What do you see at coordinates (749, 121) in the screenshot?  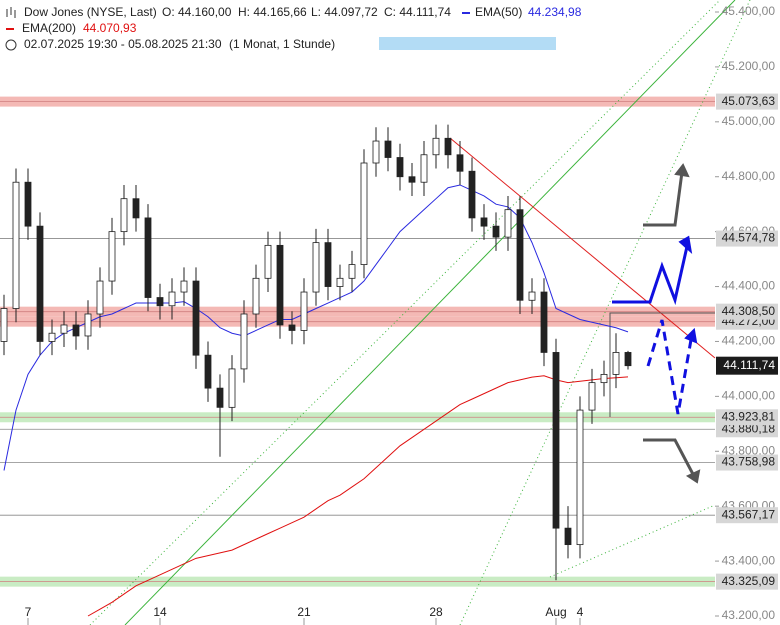 I see `y-tick-label: 45.000,00` at bounding box center [749, 121].